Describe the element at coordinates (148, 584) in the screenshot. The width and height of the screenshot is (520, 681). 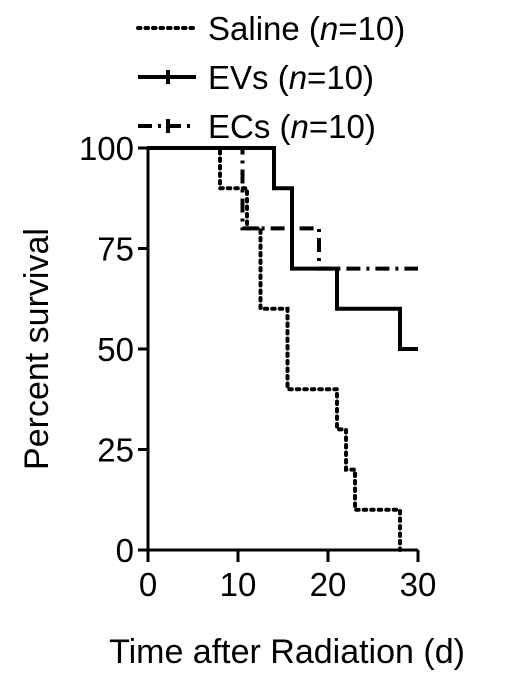
I see `x-tick-label: 0` at that location.